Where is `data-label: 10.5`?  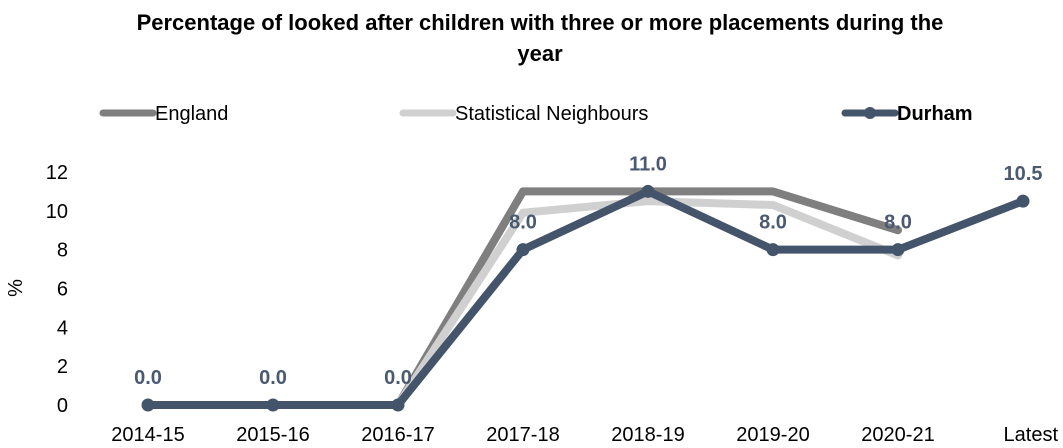 data-label: 10.5 is located at coordinates (1023, 174).